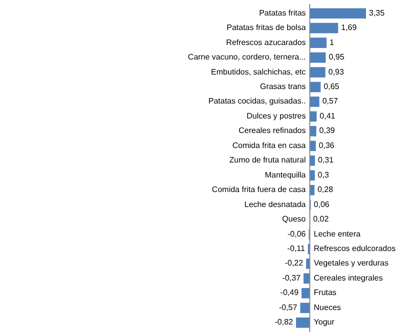  What do you see at coordinates (269, 145) in the screenshot?
I see `y-tick-label: Comida frita en casa` at bounding box center [269, 145].